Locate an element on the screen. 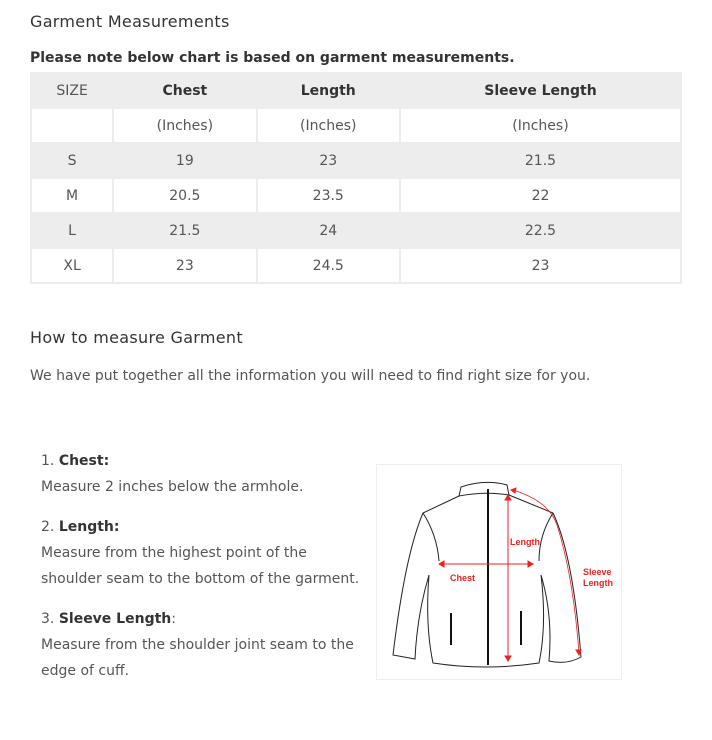 This screenshot has width=712, height=740. sleeve-label-1: Sleeve is located at coordinates (597, 572).